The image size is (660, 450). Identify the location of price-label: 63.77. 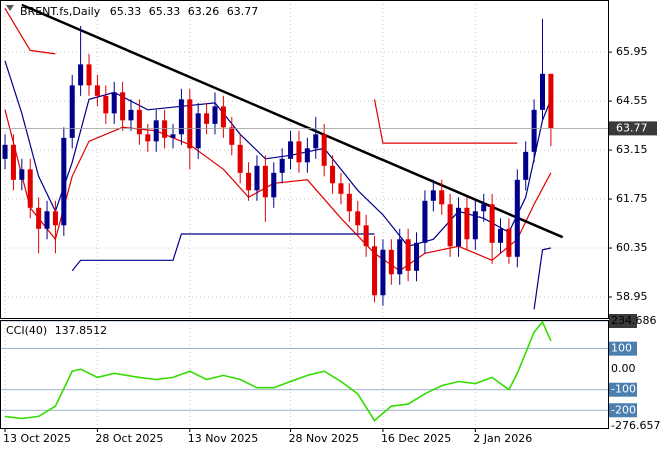
(632, 127).